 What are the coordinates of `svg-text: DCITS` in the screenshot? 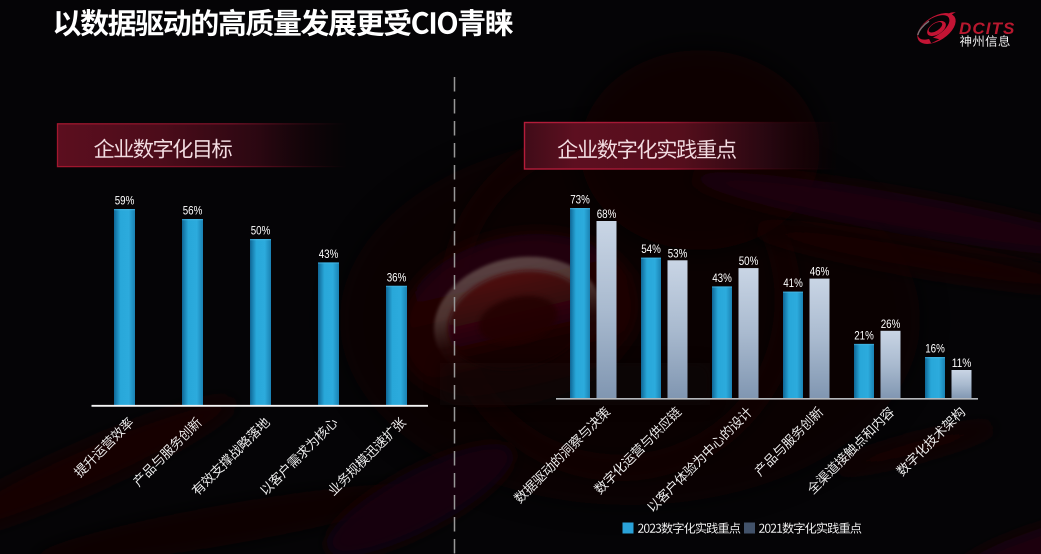 It's located at (987, 28).